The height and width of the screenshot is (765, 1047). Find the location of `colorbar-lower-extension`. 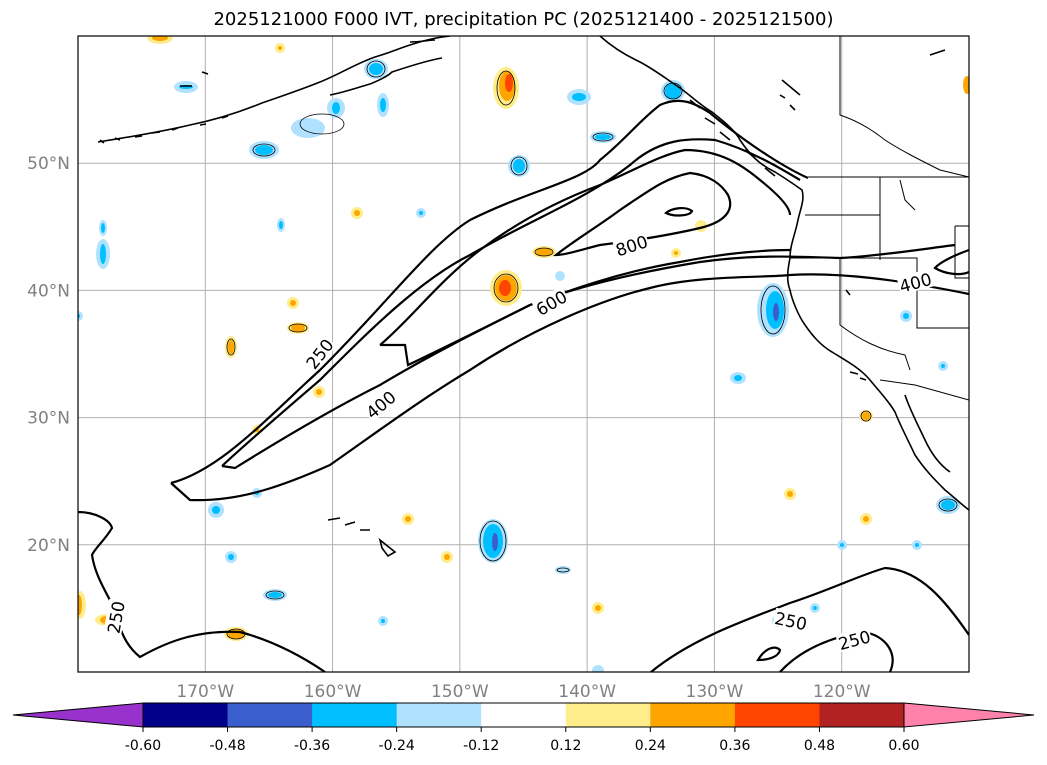

colorbar-lower-extension is located at coordinates (78, 715).